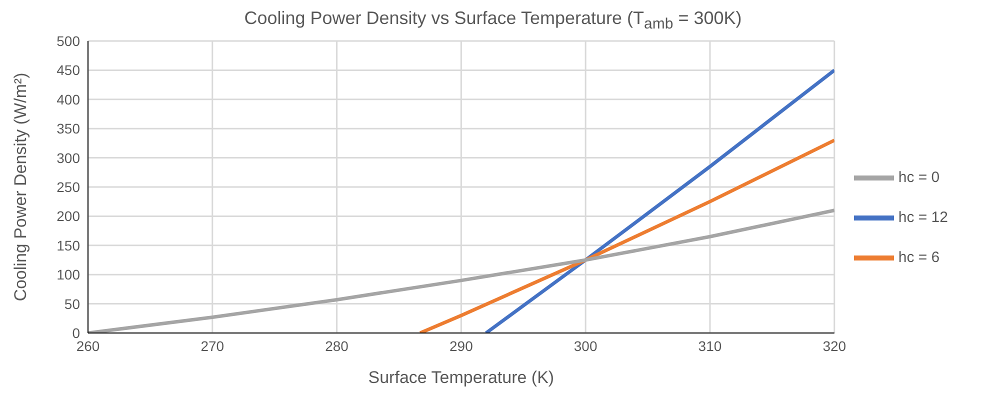 This screenshot has height=411, width=988. Describe the element at coordinates (72, 303) in the screenshot. I see `y-tick-label: 50` at that location.